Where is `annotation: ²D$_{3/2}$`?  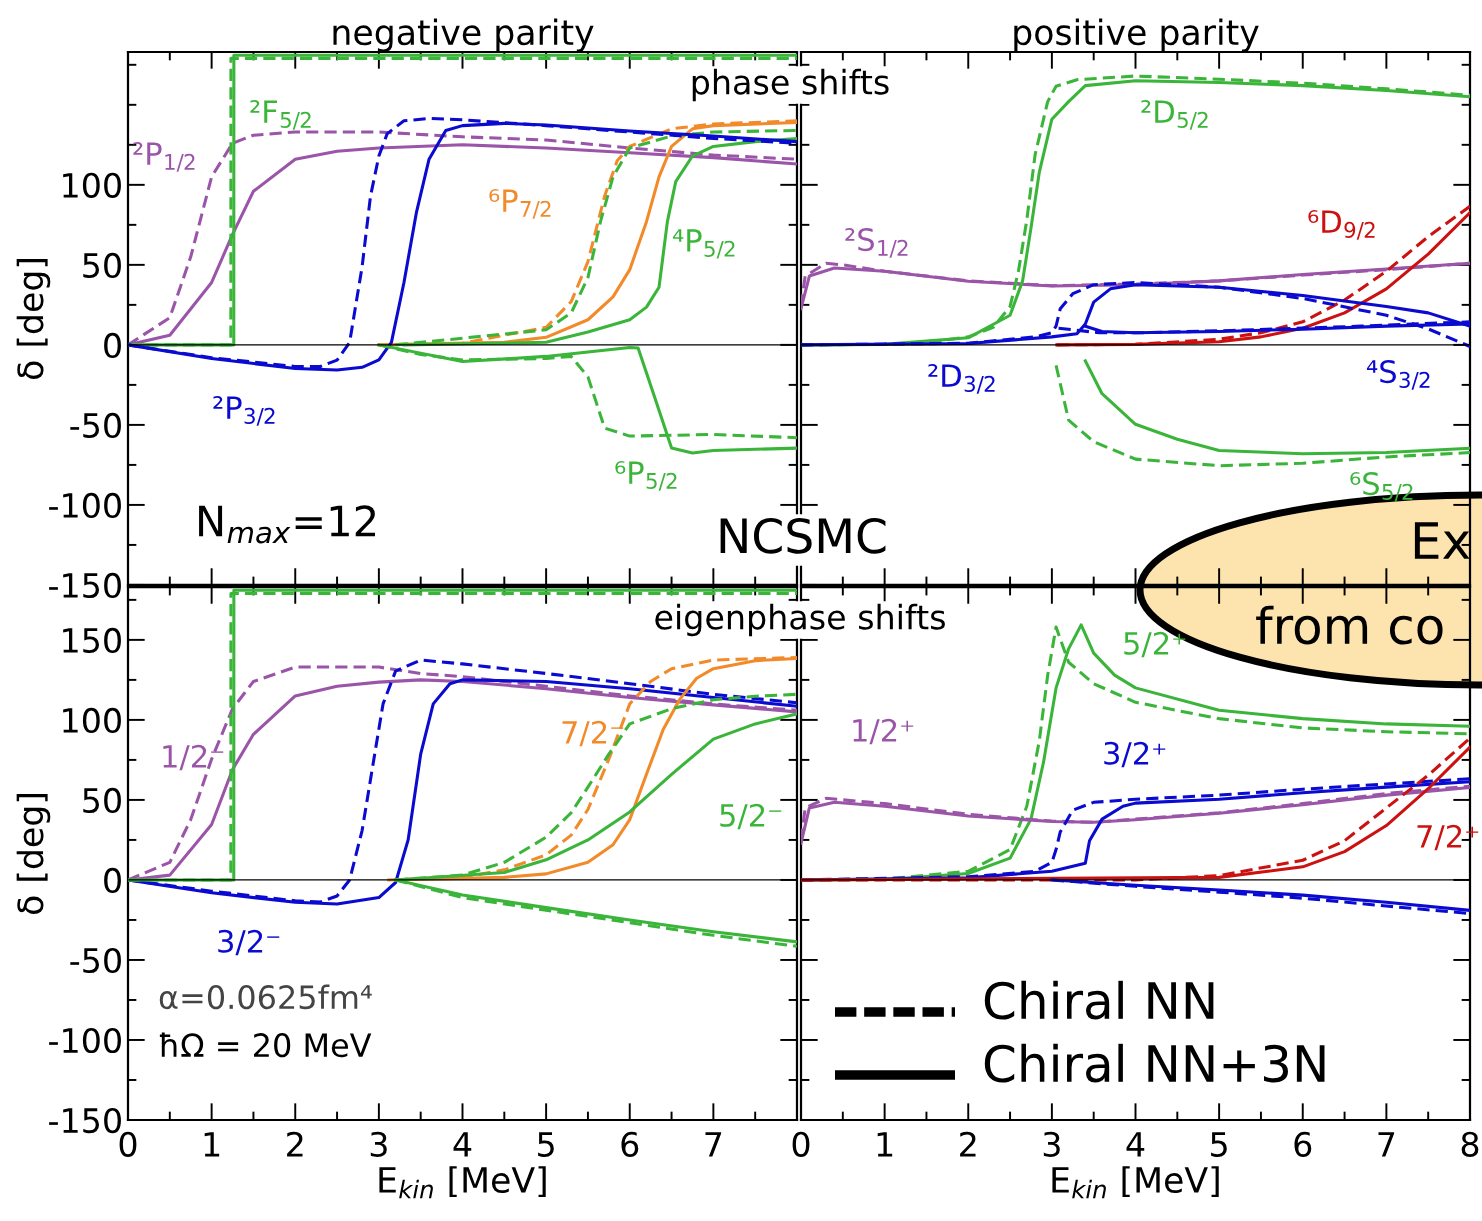 annotation: ²D$_{3/2}$ is located at coordinates (961, 379).